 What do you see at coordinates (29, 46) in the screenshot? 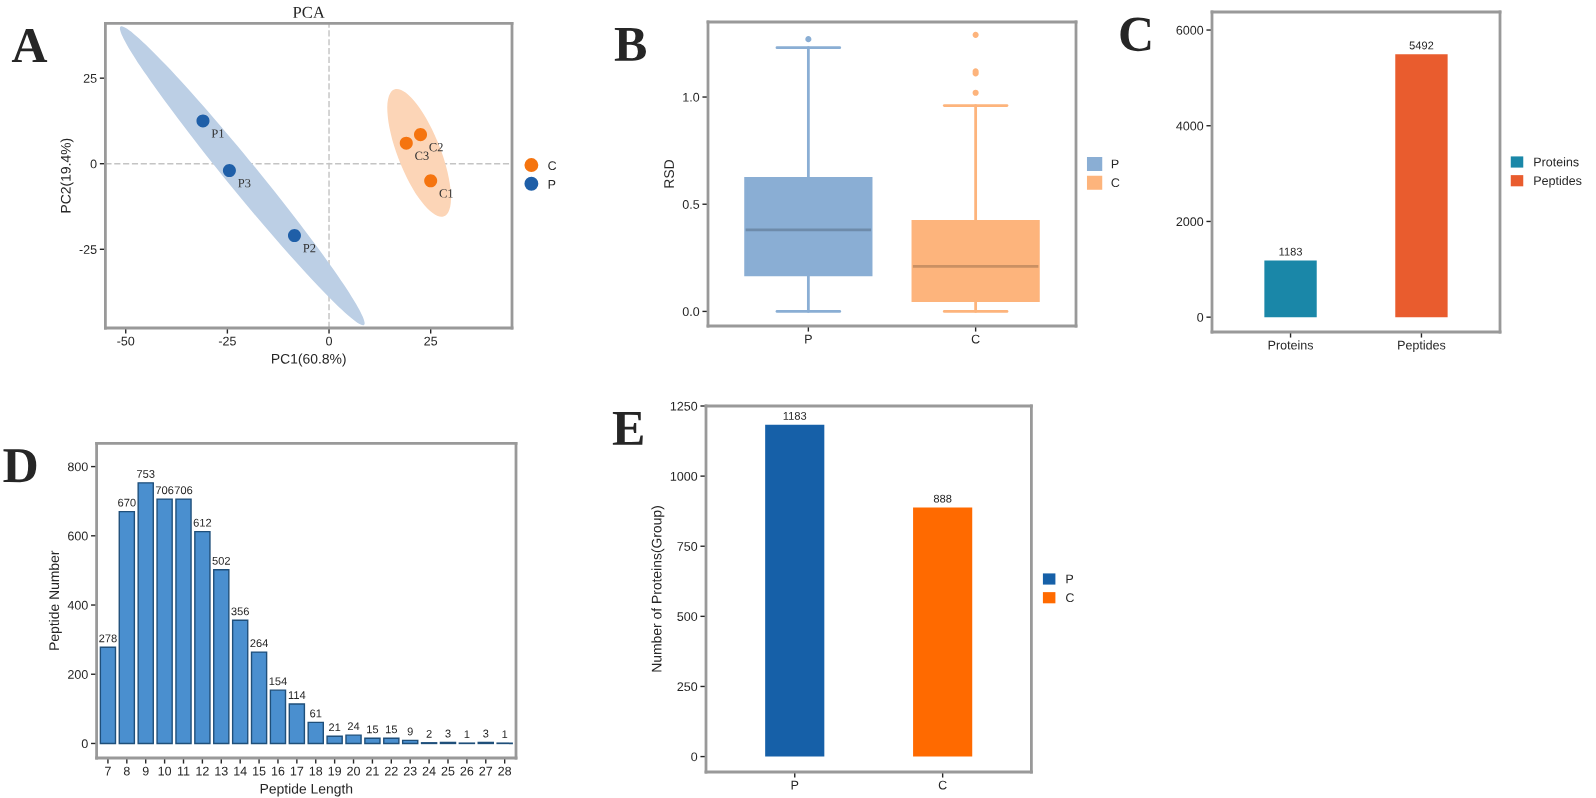
I see `text: A` at bounding box center [29, 46].